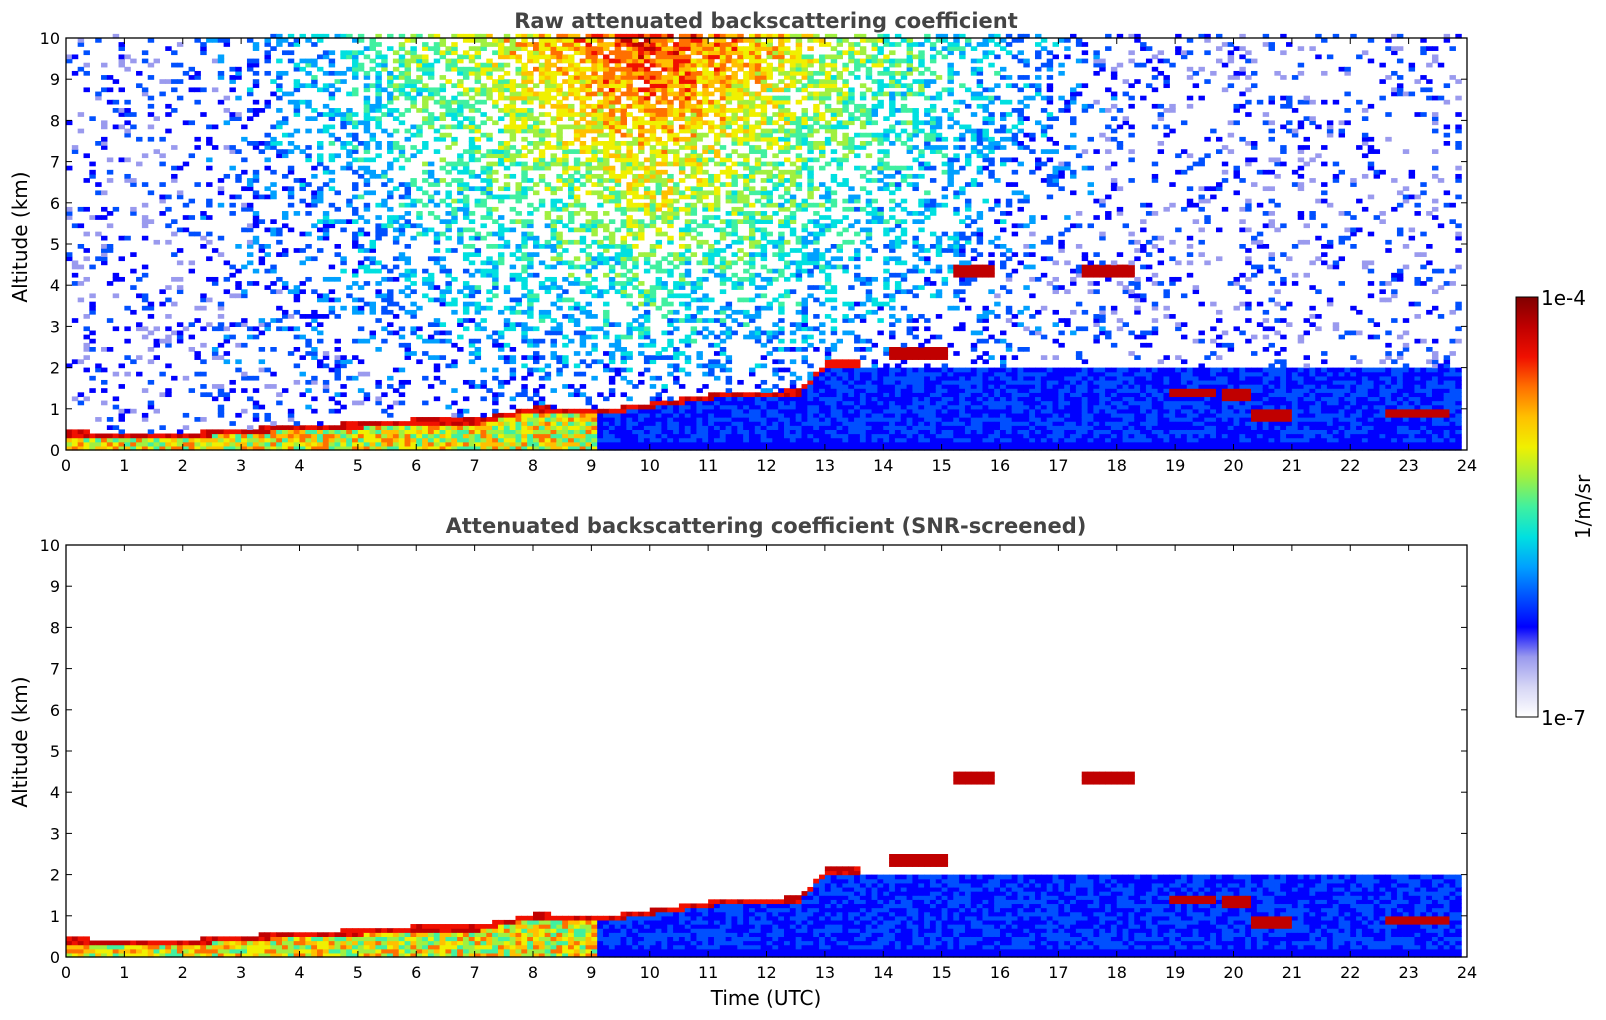 The image size is (1606, 1020). What do you see at coordinates (20, 236) in the screenshot?
I see `top-y-axis-label: Altitude (km)` at bounding box center [20, 236].